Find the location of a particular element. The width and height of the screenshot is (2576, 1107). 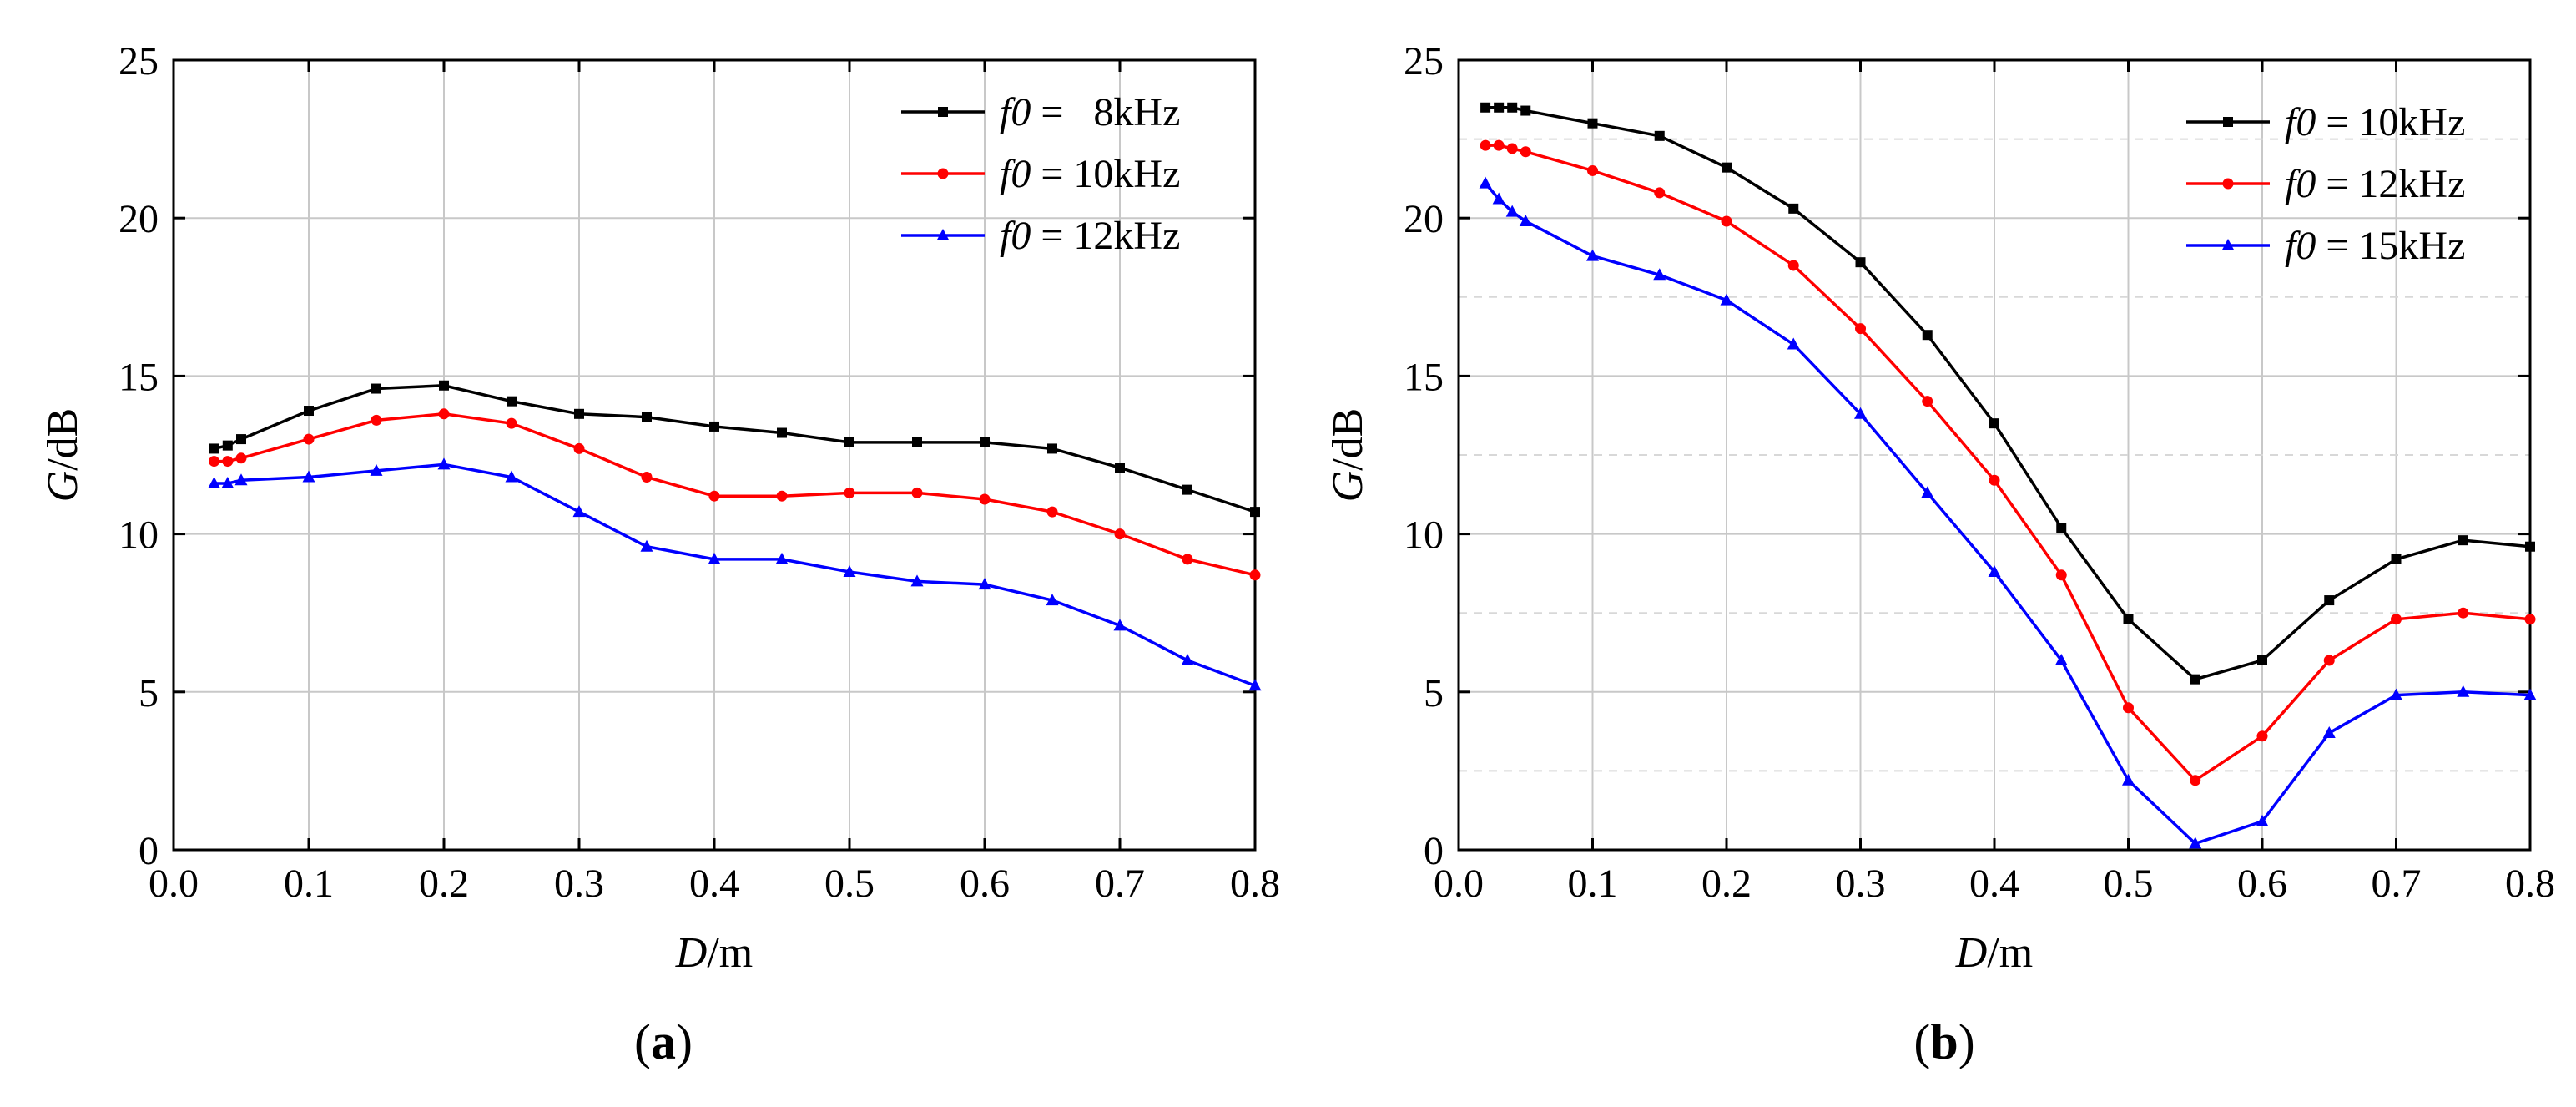

y-tick-label: 20 is located at coordinates (138, 219).